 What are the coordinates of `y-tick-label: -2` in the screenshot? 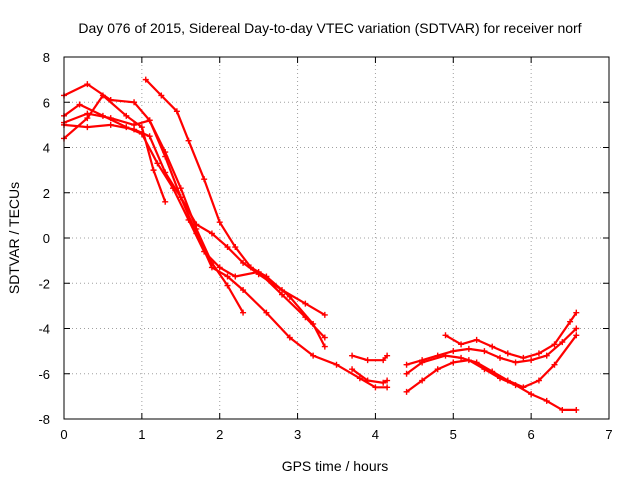 It's located at (44, 283).